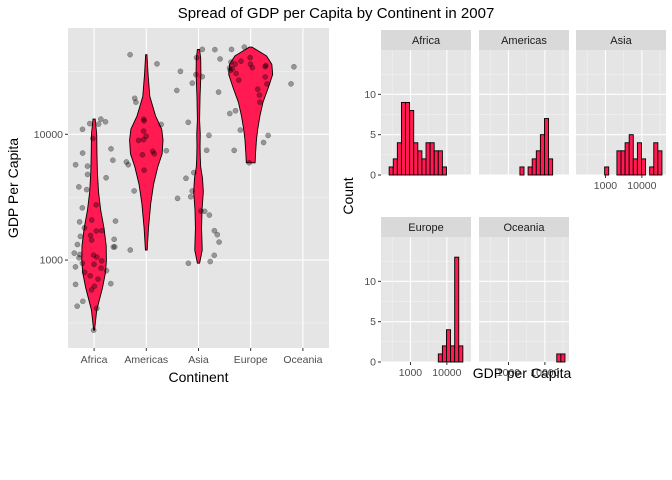 The width and height of the screenshot is (672, 480). Describe the element at coordinates (373, 135) in the screenshot. I see `y-tick-label: 5` at that location.